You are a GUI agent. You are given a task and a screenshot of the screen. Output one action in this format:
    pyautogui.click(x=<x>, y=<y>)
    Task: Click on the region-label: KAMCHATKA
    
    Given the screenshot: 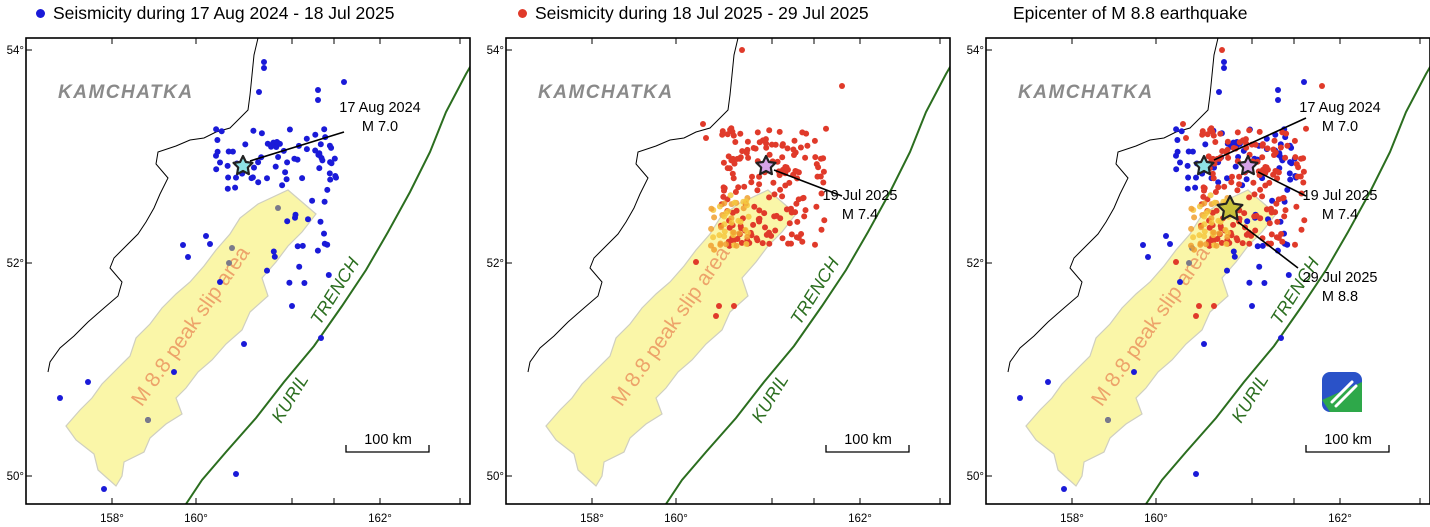 What is the action you would take?
    pyautogui.click(x=126, y=92)
    